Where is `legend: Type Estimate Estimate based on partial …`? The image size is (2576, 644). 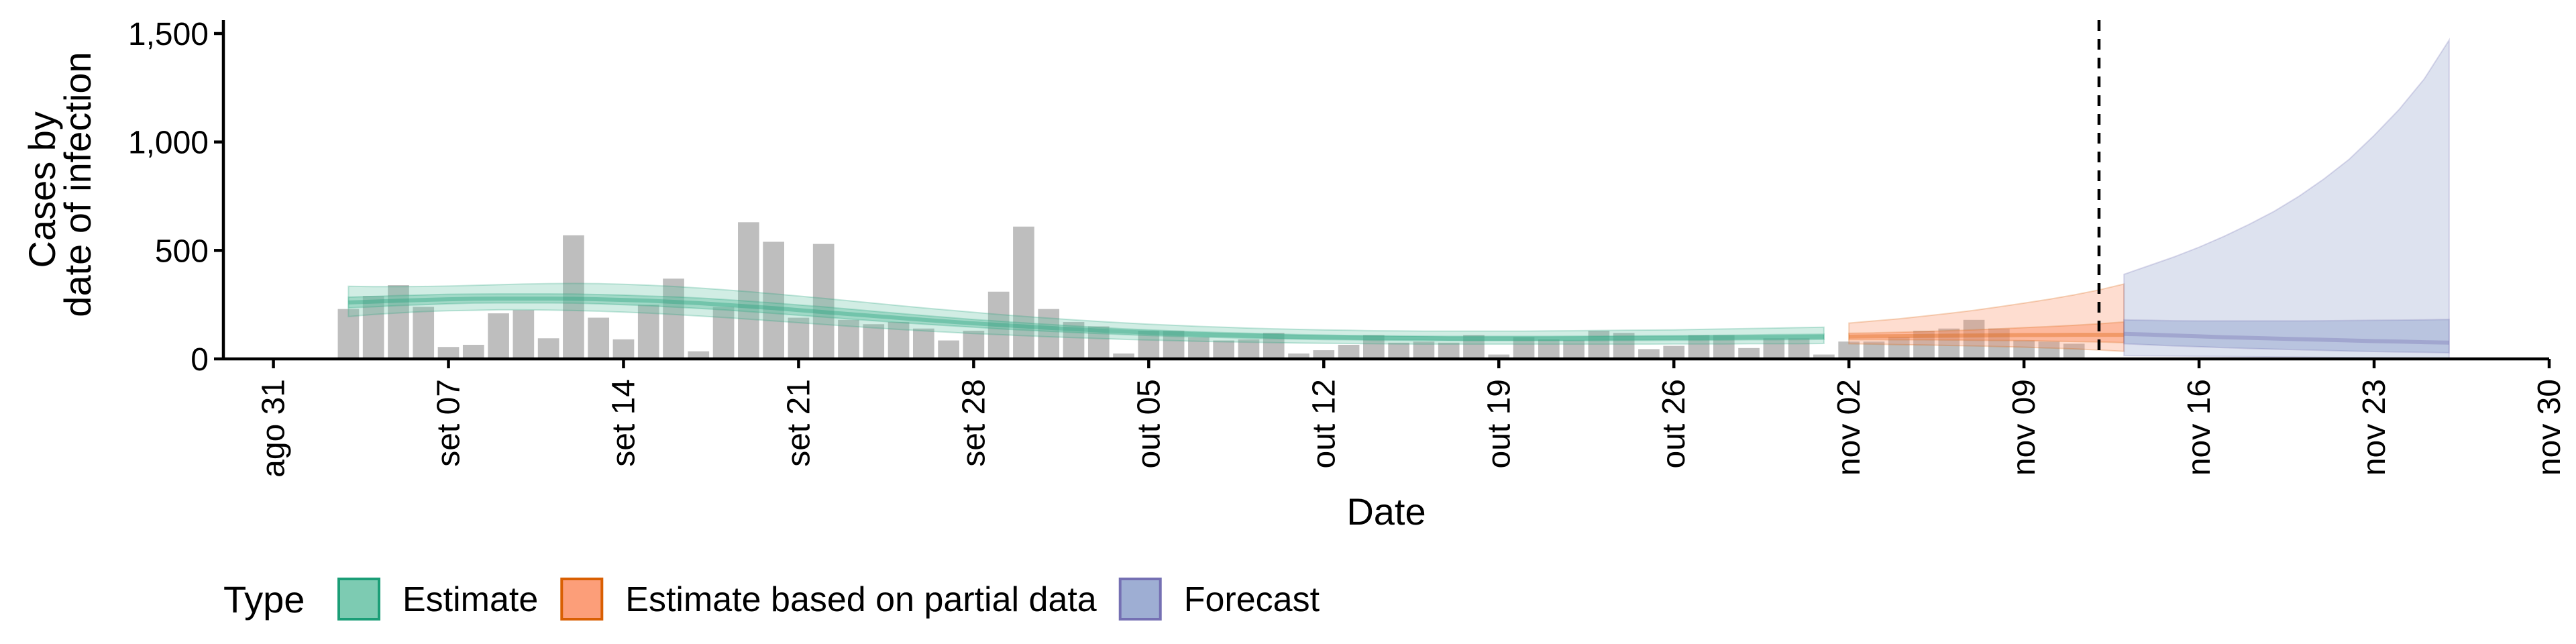 legend: Type Estimate Estimate based on partial … is located at coordinates (771, 599).